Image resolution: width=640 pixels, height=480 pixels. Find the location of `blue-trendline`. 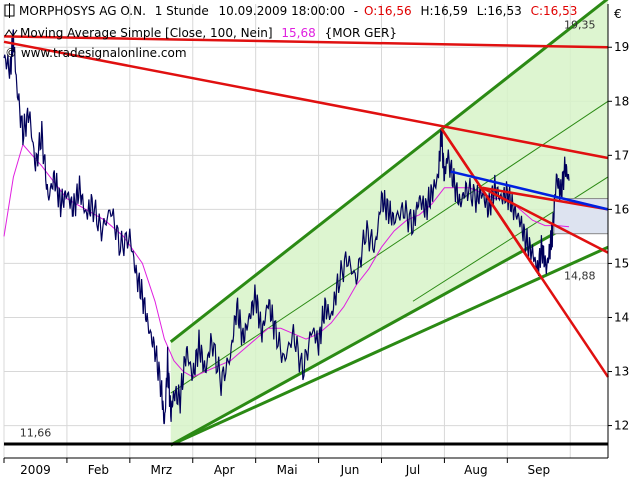

blue-trendline is located at coordinates (529, 190).